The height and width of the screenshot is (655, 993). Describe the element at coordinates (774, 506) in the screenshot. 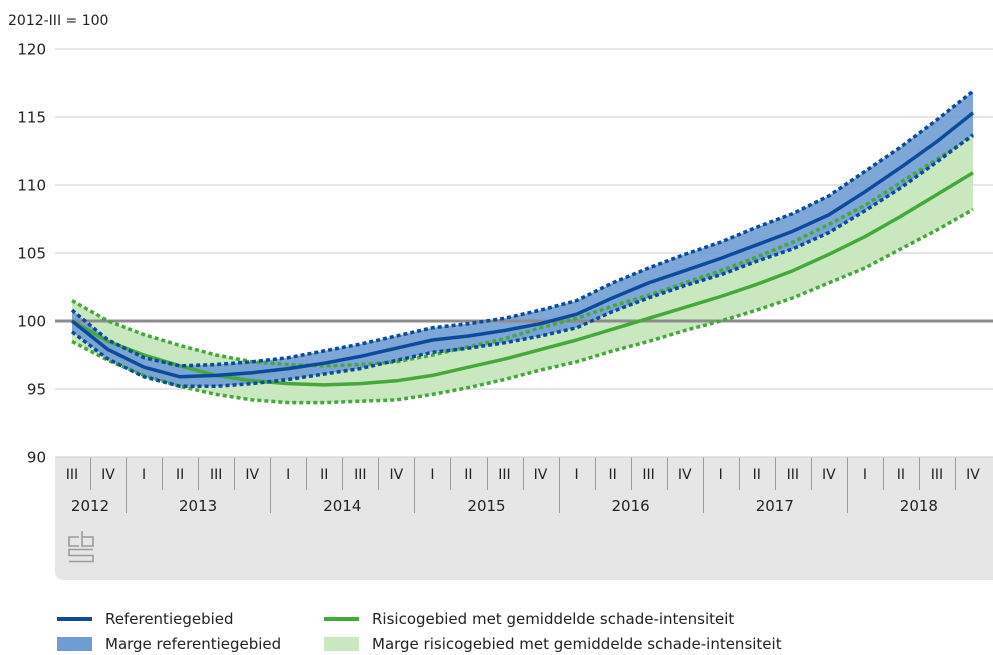

I see `x-tick-label-year: 2017` at that location.